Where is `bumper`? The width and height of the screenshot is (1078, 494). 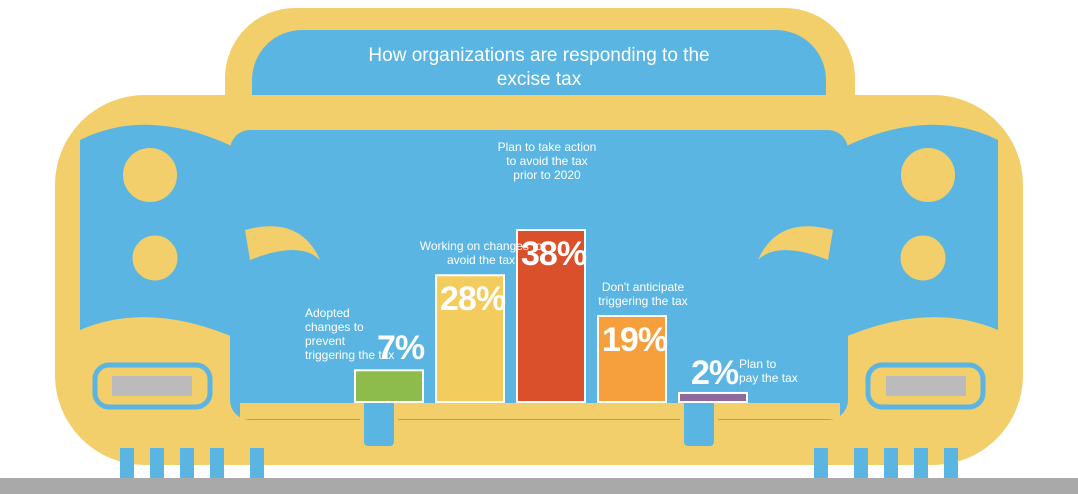 bumper is located at coordinates (540, 411).